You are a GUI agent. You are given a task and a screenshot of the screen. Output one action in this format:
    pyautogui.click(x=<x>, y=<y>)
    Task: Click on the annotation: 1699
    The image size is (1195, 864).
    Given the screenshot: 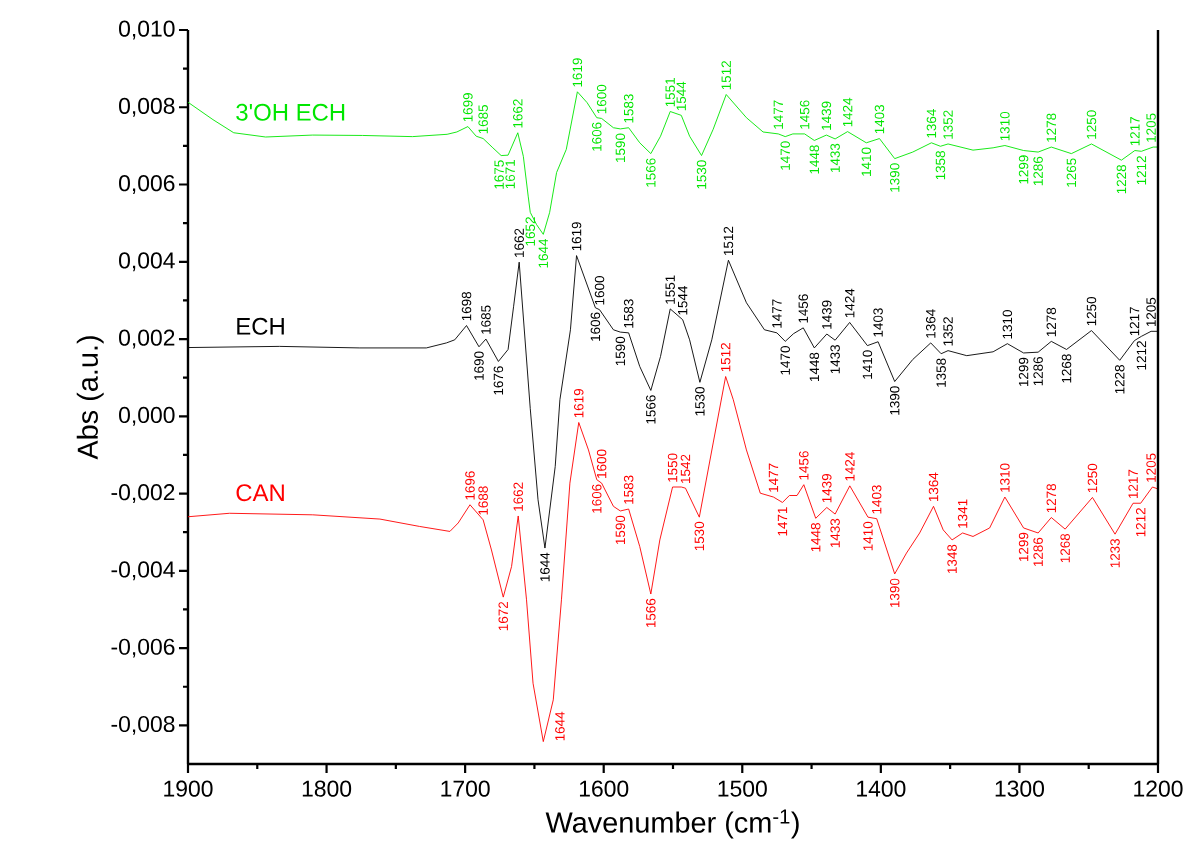 What is the action you would take?
    pyautogui.click(x=468, y=107)
    